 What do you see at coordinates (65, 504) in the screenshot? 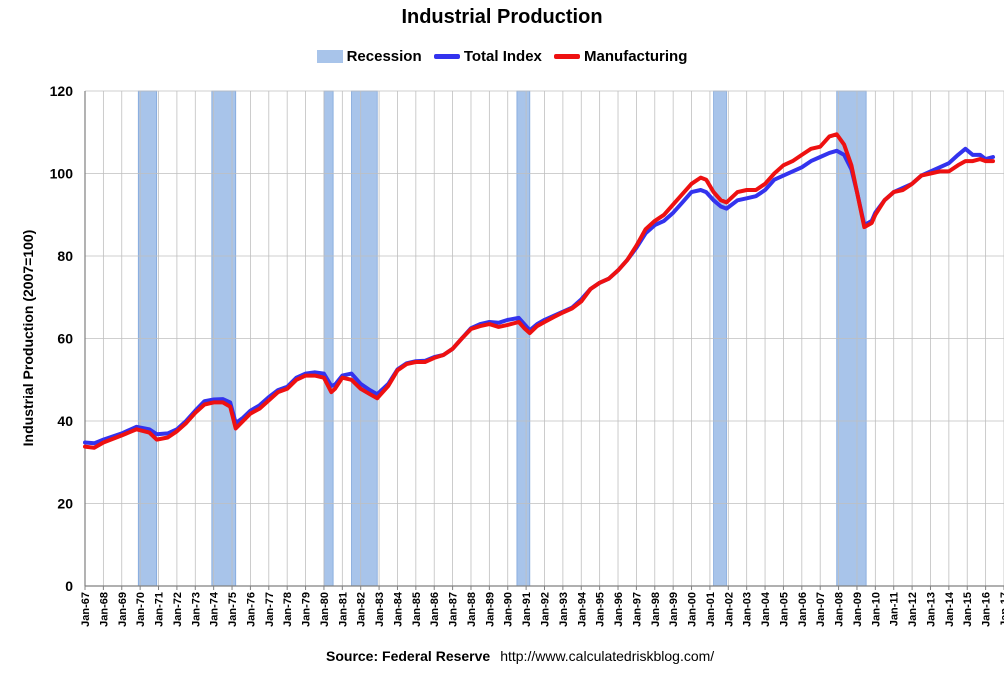
I see `y-tick-label: 20` at bounding box center [65, 504].